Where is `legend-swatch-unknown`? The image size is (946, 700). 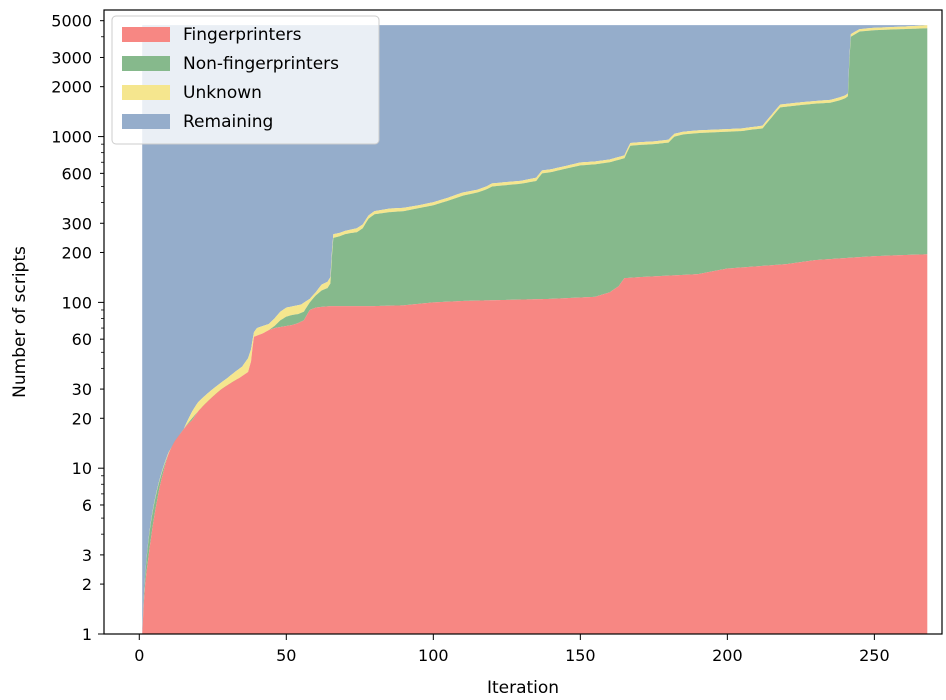
legend-swatch-unknown is located at coordinates (146, 92).